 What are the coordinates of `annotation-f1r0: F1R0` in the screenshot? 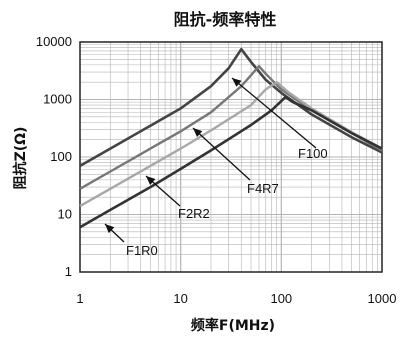 It's located at (131, 240).